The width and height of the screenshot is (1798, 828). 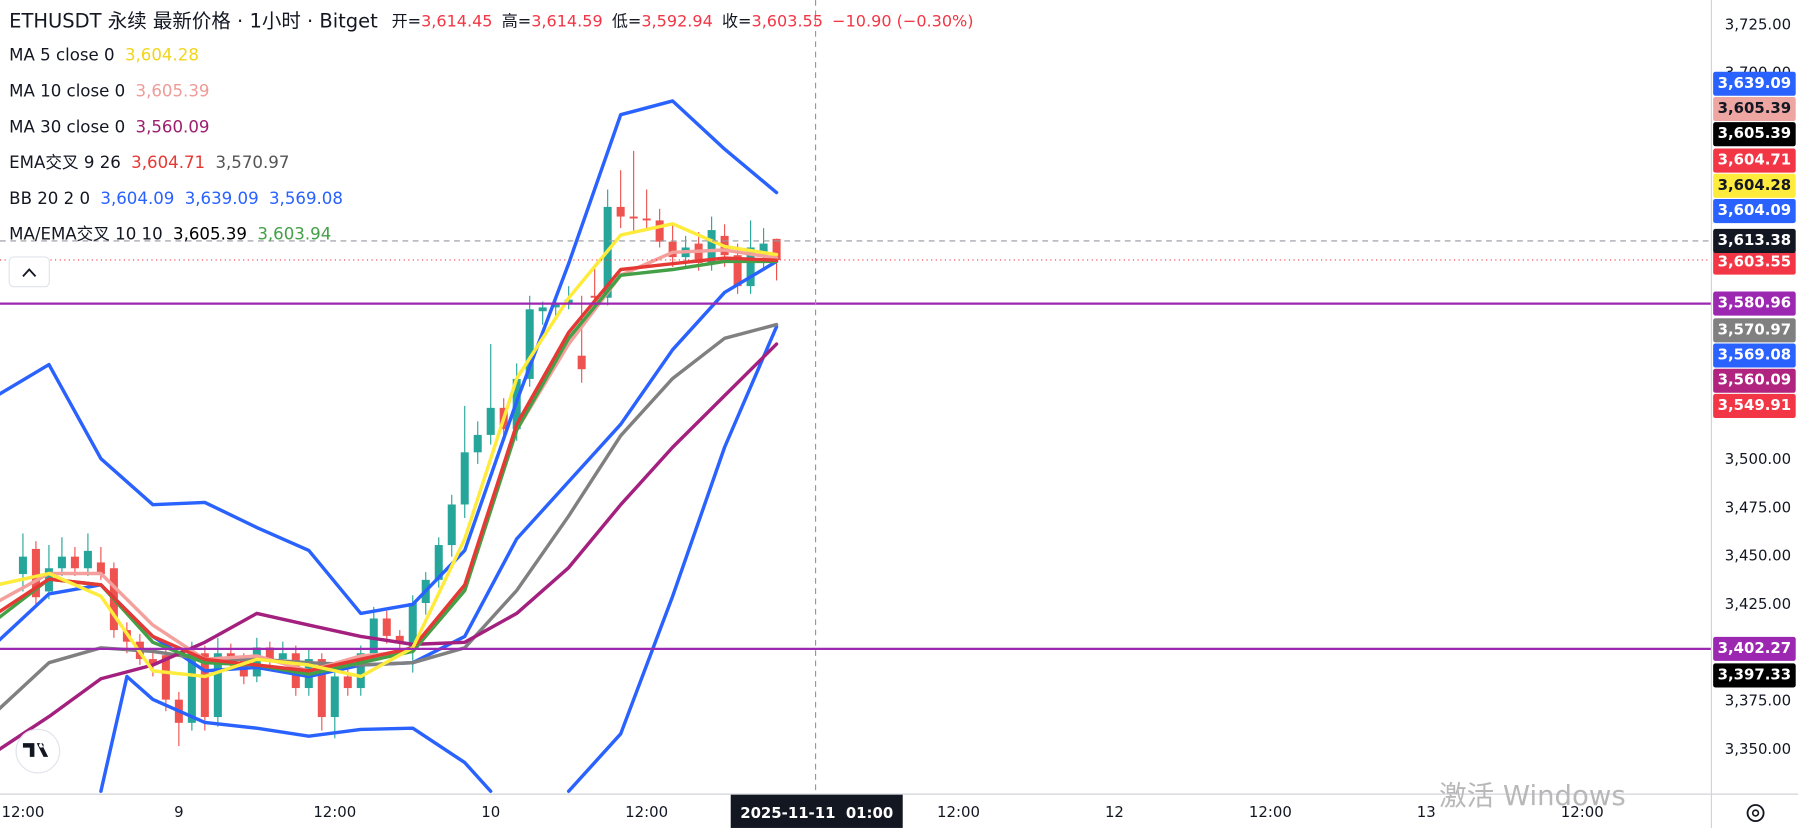 I want to click on ohlc-value: 3,614.59, so click(x=566, y=20).